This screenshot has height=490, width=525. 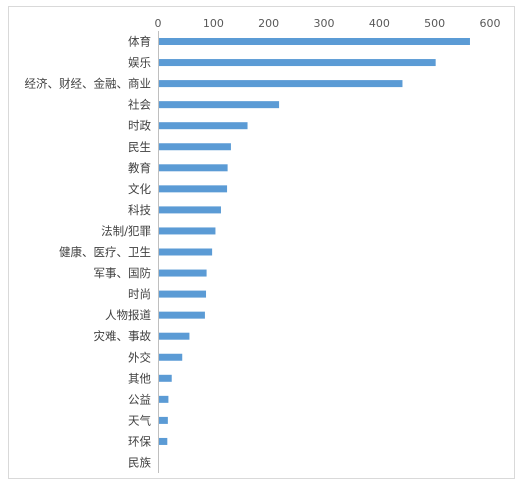 I want to click on category-label: 教育, so click(x=139, y=168).